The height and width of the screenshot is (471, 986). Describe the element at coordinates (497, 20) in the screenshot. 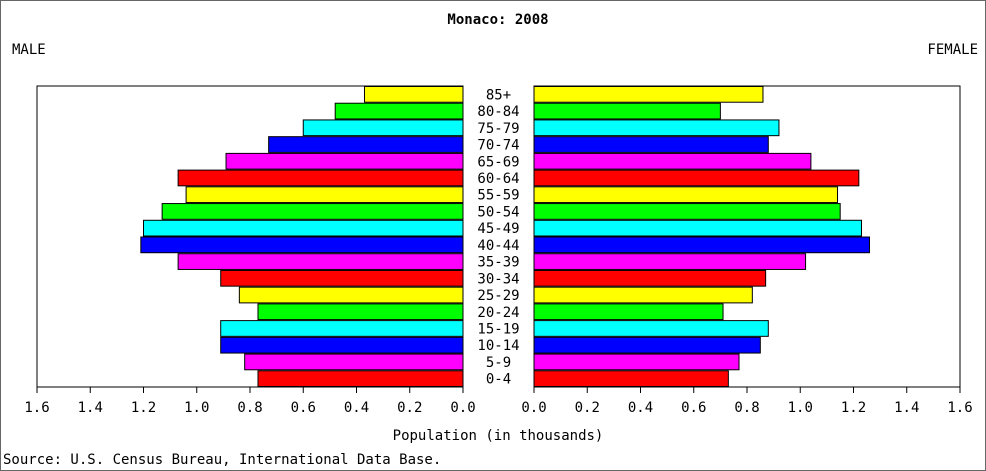

I see `chart-title: Monaco: 2008` at that location.